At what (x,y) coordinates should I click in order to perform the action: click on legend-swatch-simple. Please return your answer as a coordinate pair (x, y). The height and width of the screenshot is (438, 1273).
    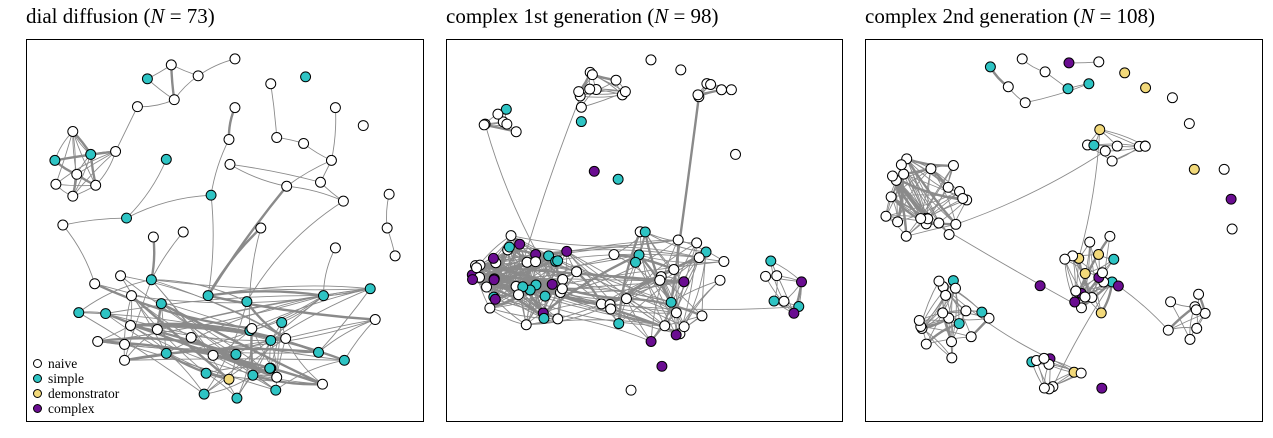
    Looking at the image, I should click on (37, 378).